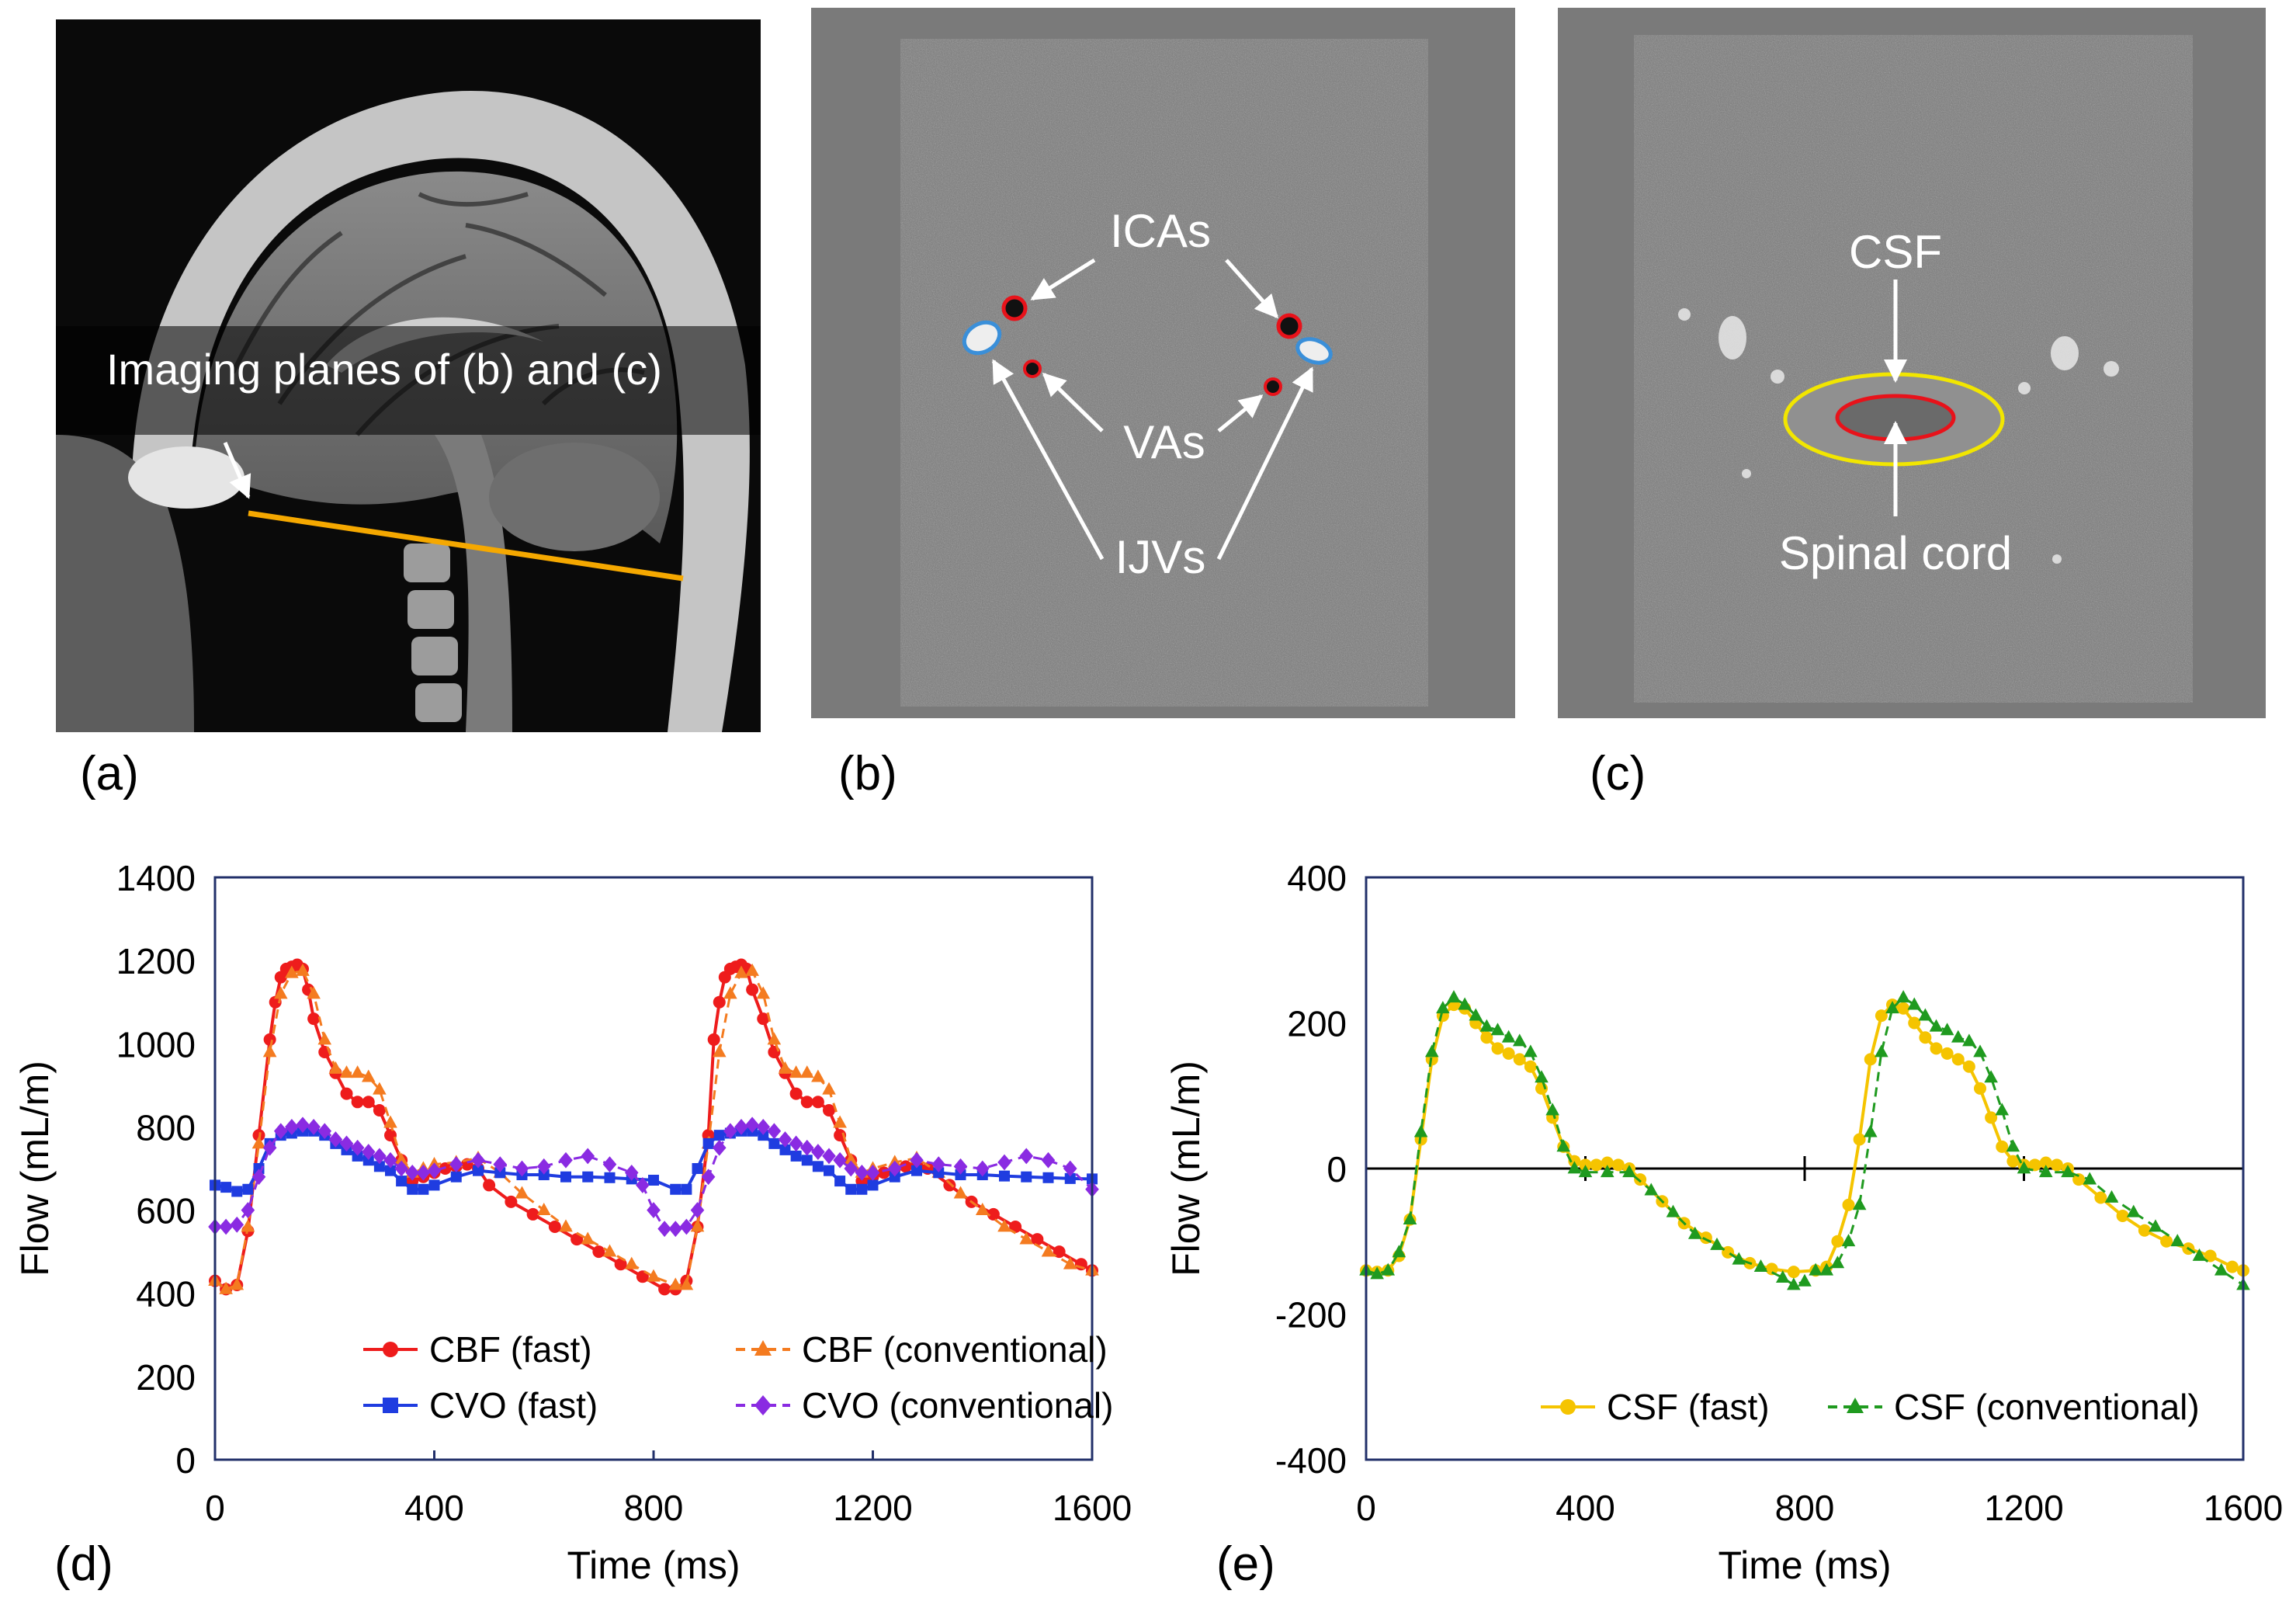 The height and width of the screenshot is (1608, 2296). I want to click on series-cvo-conventional, so click(653, 1177).